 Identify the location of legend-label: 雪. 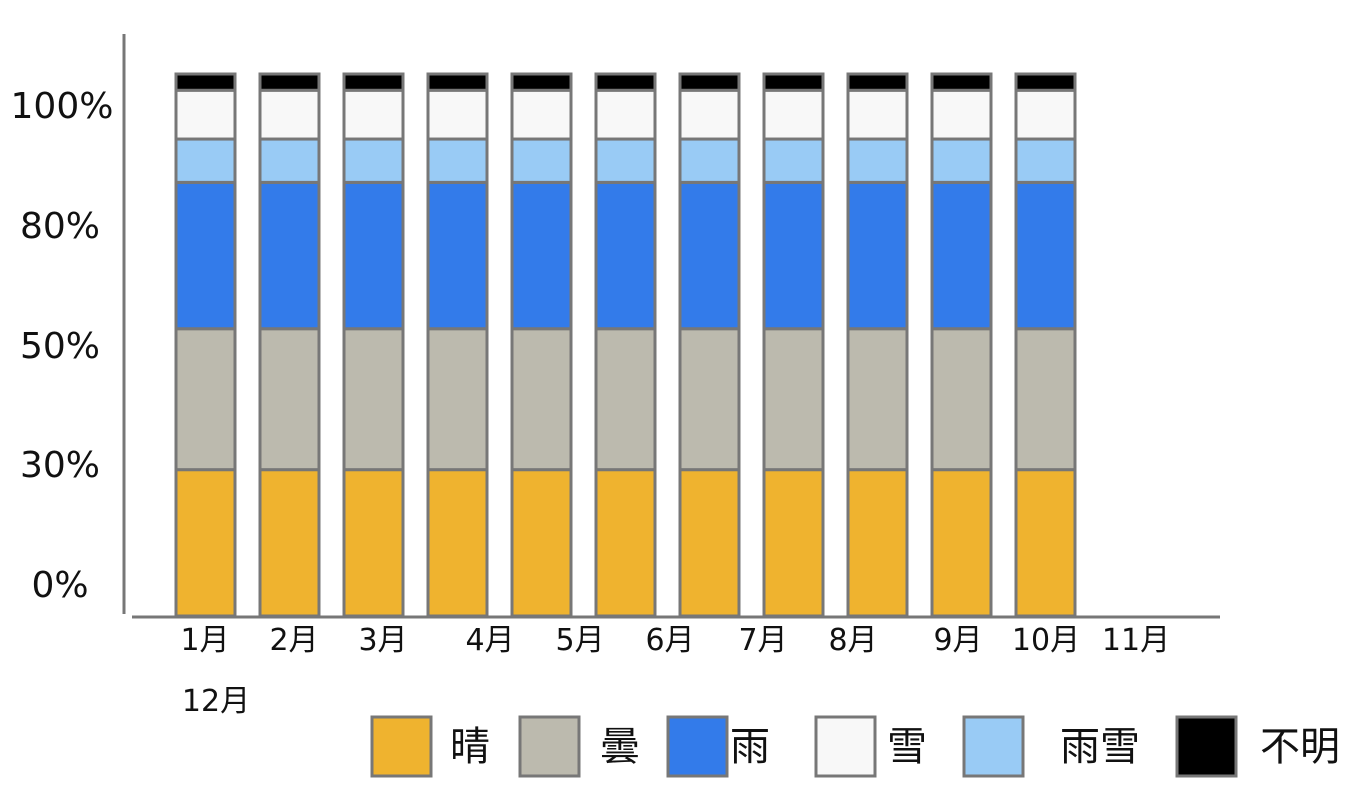
(907, 747).